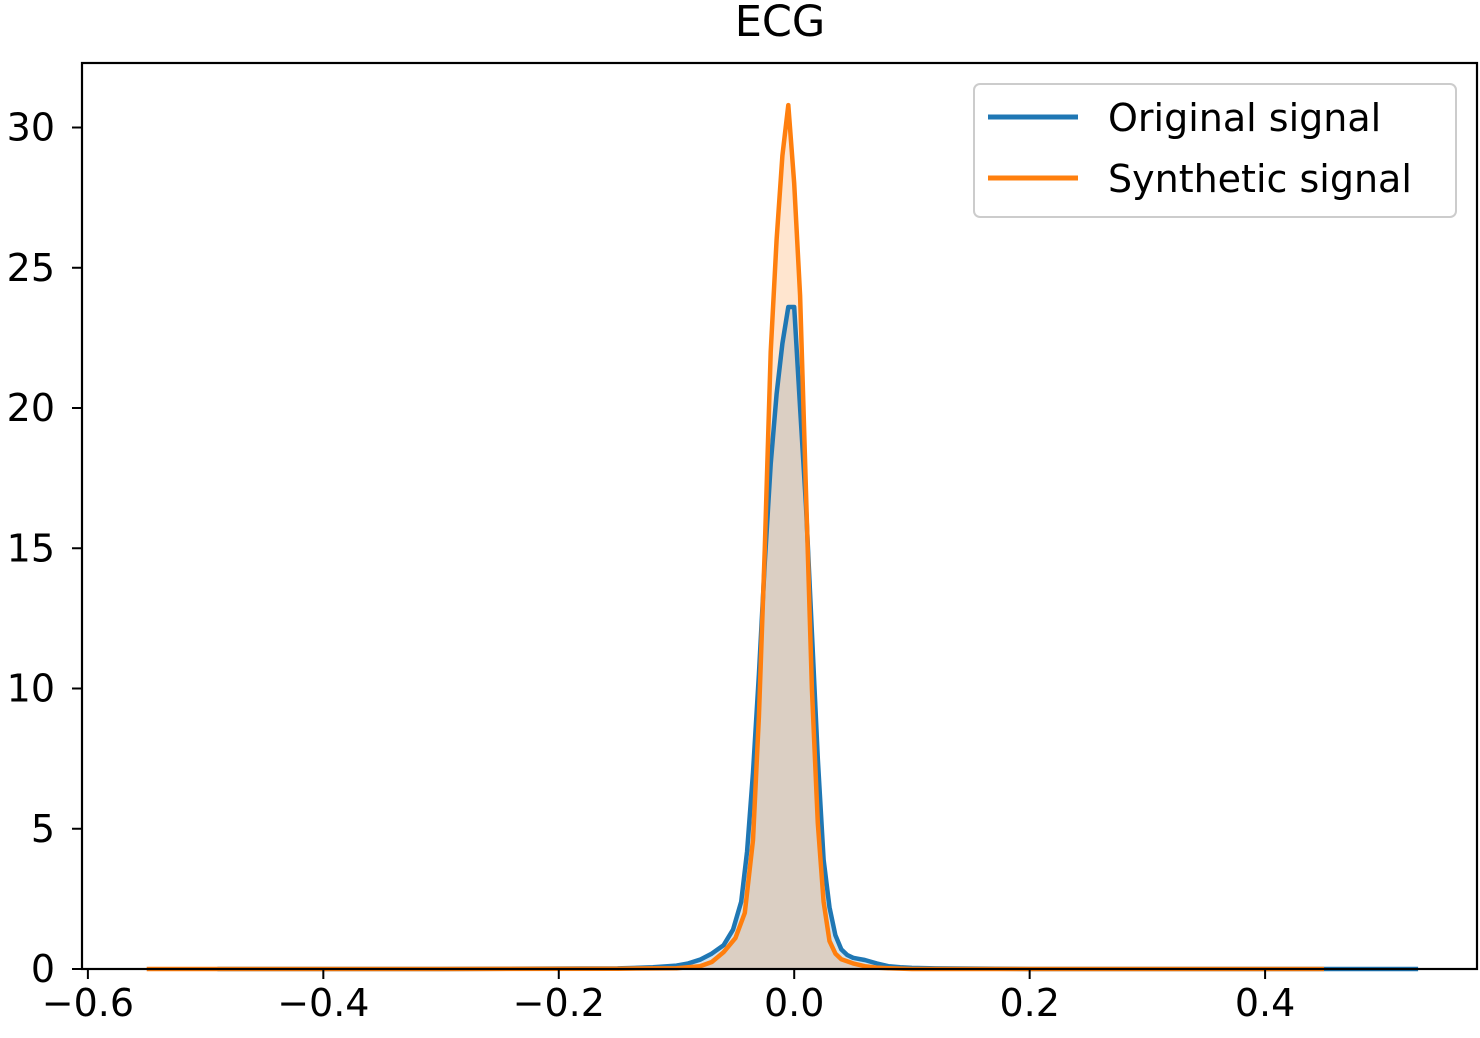  Describe the element at coordinates (1265, 1003) in the screenshot. I see `x-tick-label: 0.4` at that location.